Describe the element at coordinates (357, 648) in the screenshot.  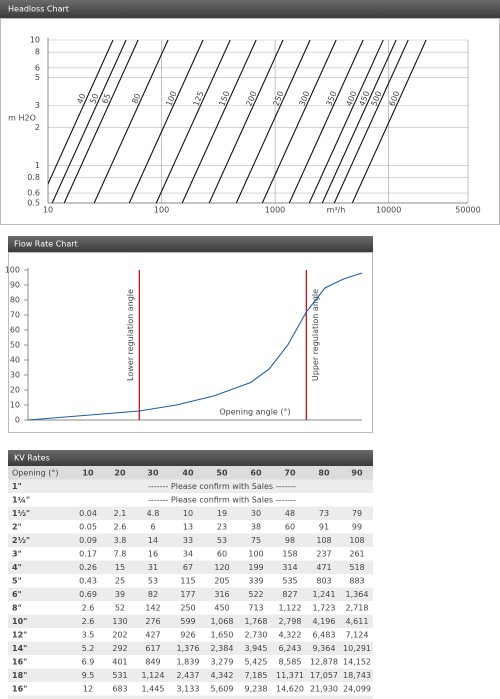
I see `table-cell: 10,291` at that location.